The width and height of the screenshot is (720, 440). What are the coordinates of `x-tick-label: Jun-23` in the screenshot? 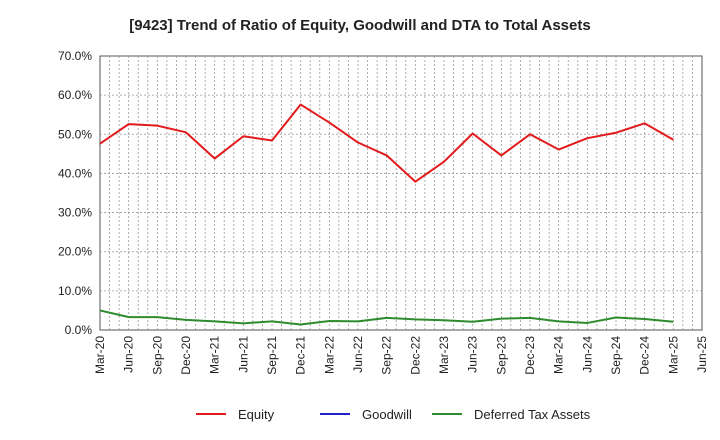 It's located at (473, 354).